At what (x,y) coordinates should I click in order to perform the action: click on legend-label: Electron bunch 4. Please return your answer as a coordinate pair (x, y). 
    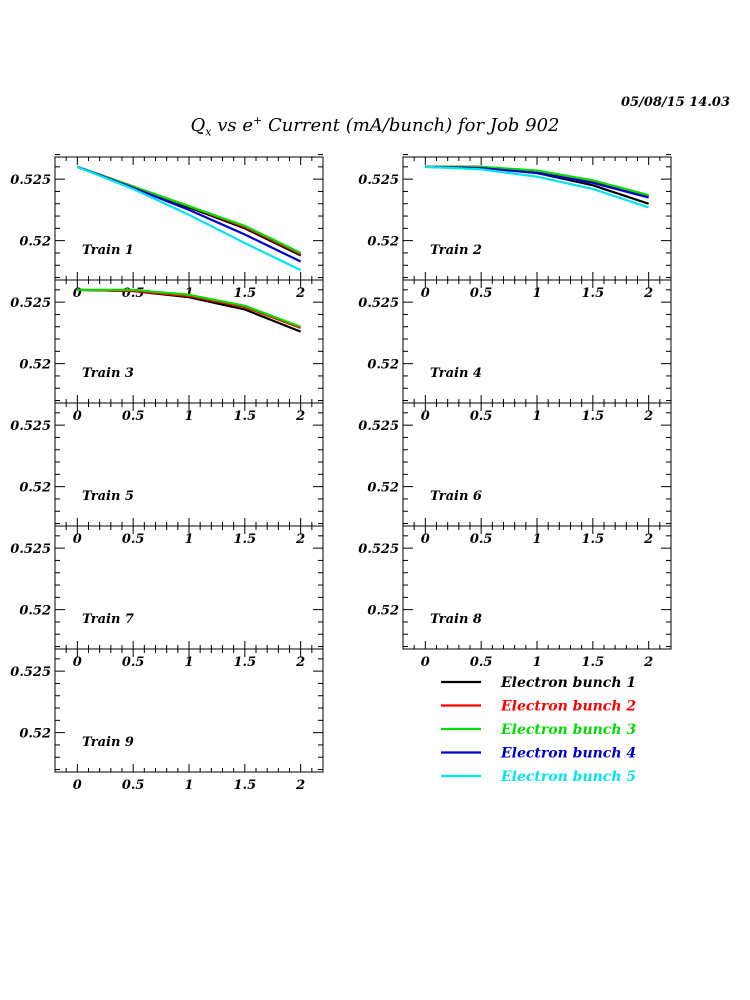
    Looking at the image, I should click on (568, 754).